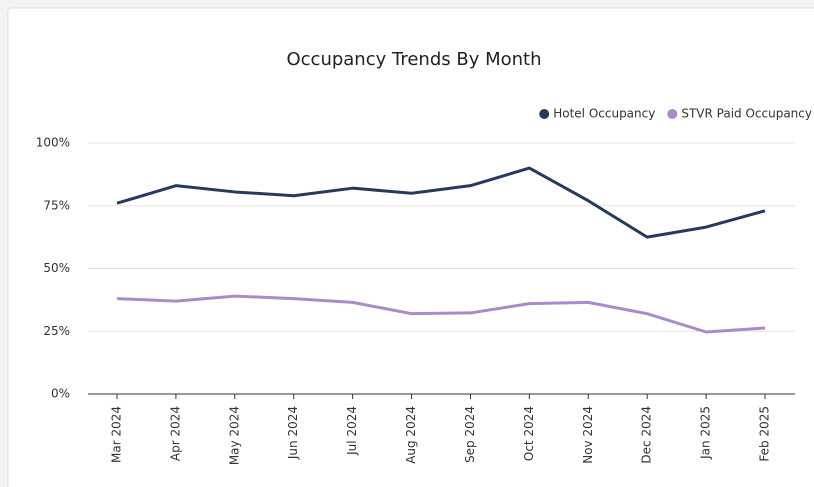  Describe the element at coordinates (352, 431) in the screenshot. I see `x-tick-label: Jul 2024` at that location.